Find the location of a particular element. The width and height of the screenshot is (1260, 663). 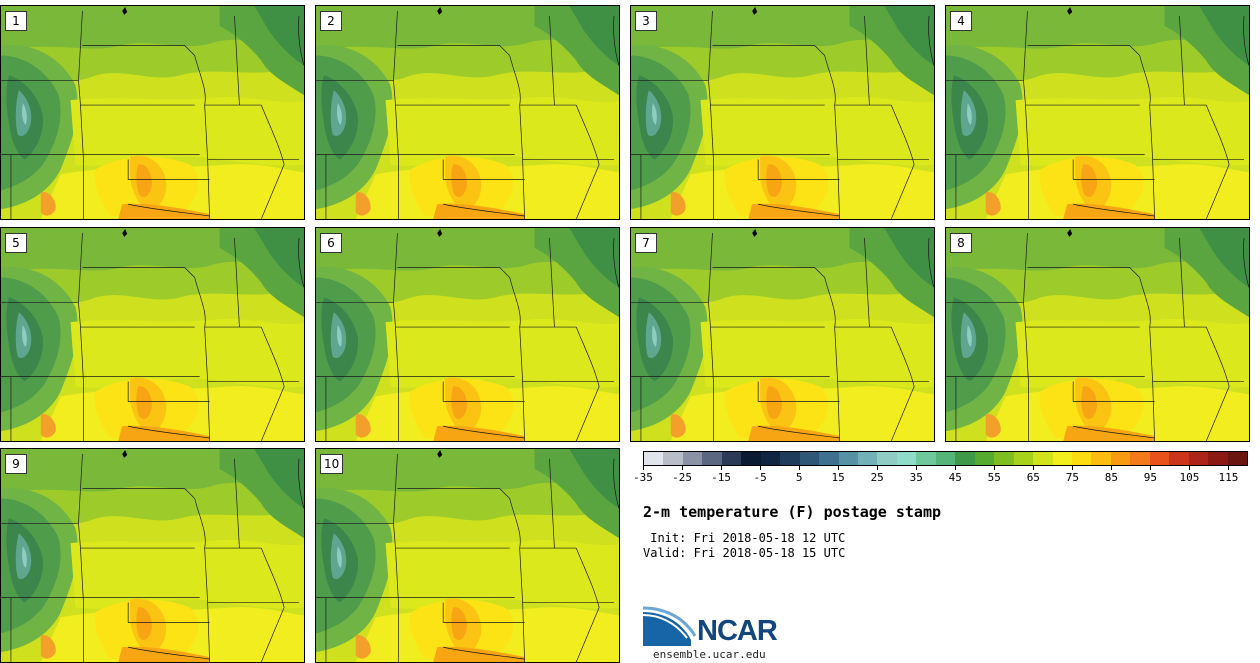

member-number: 6 is located at coordinates (331, 243).